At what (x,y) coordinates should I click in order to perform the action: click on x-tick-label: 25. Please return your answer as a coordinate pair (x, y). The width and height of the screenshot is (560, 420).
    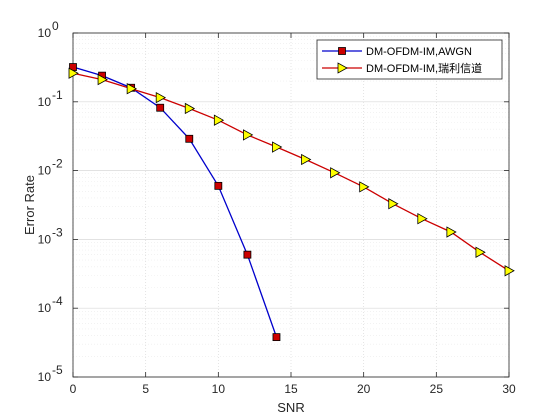
    Looking at the image, I should click on (437, 389).